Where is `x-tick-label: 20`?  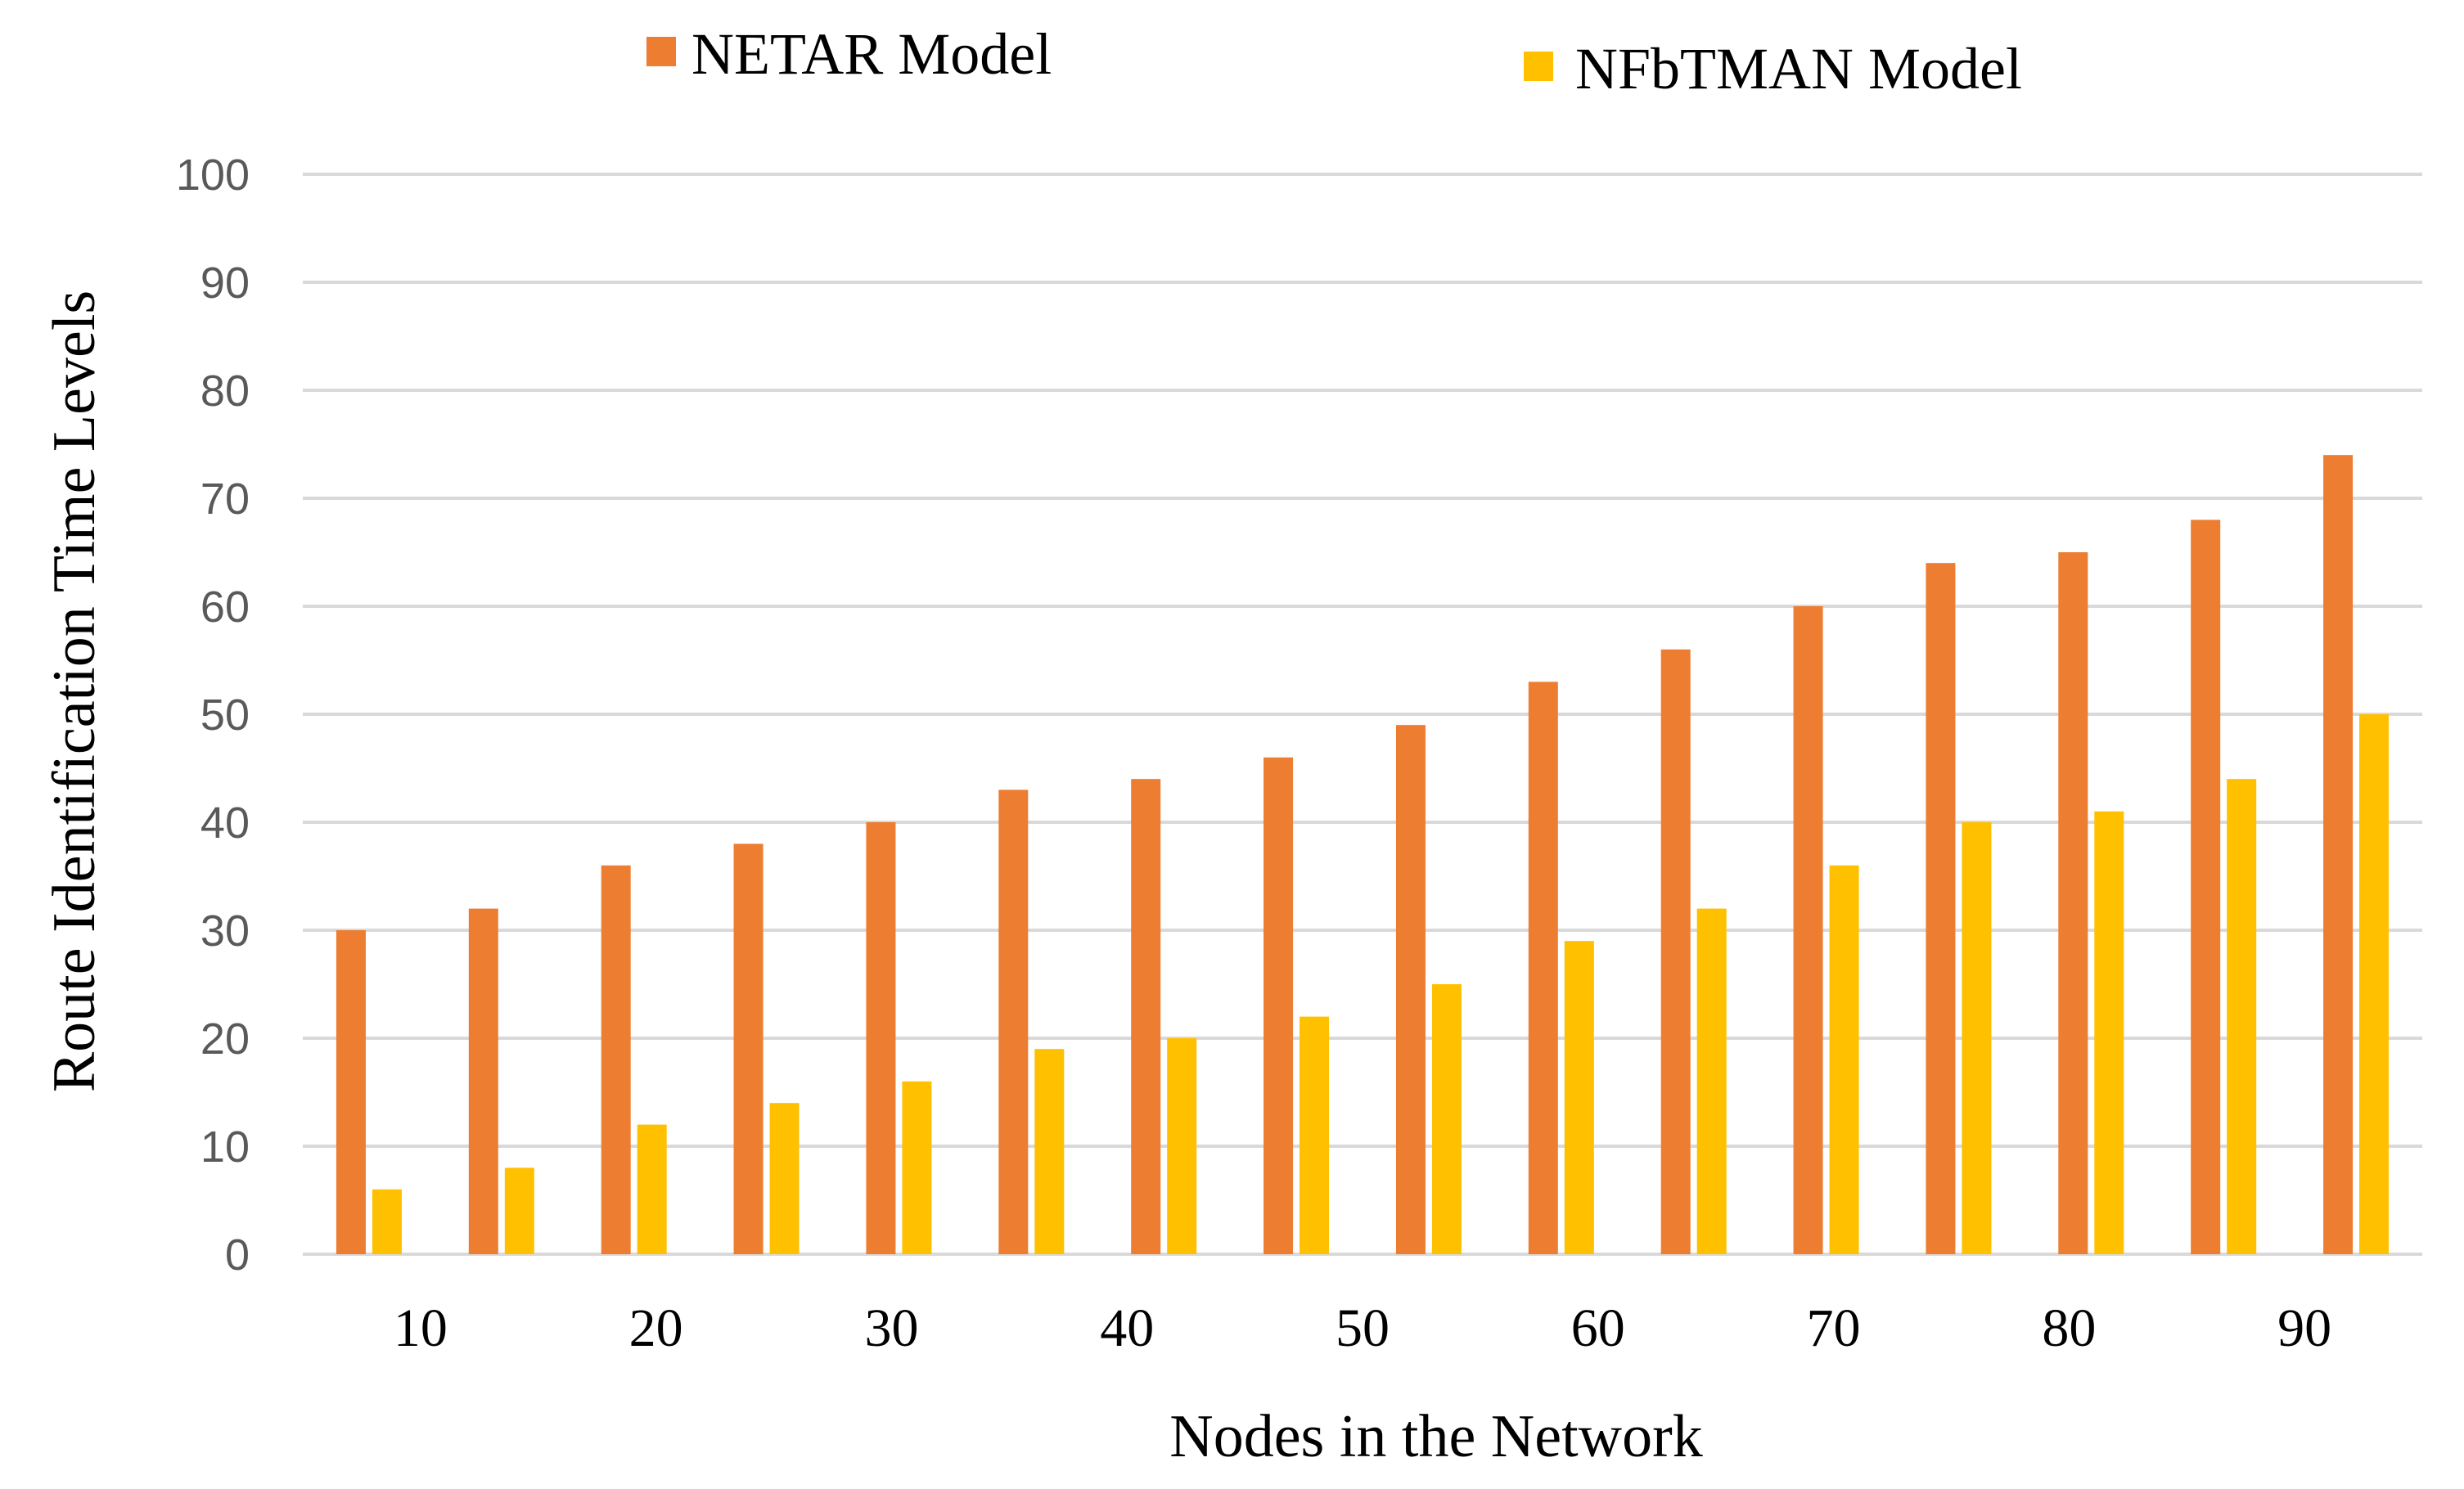 x-tick-label: 20 is located at coordinates (656, 1328).